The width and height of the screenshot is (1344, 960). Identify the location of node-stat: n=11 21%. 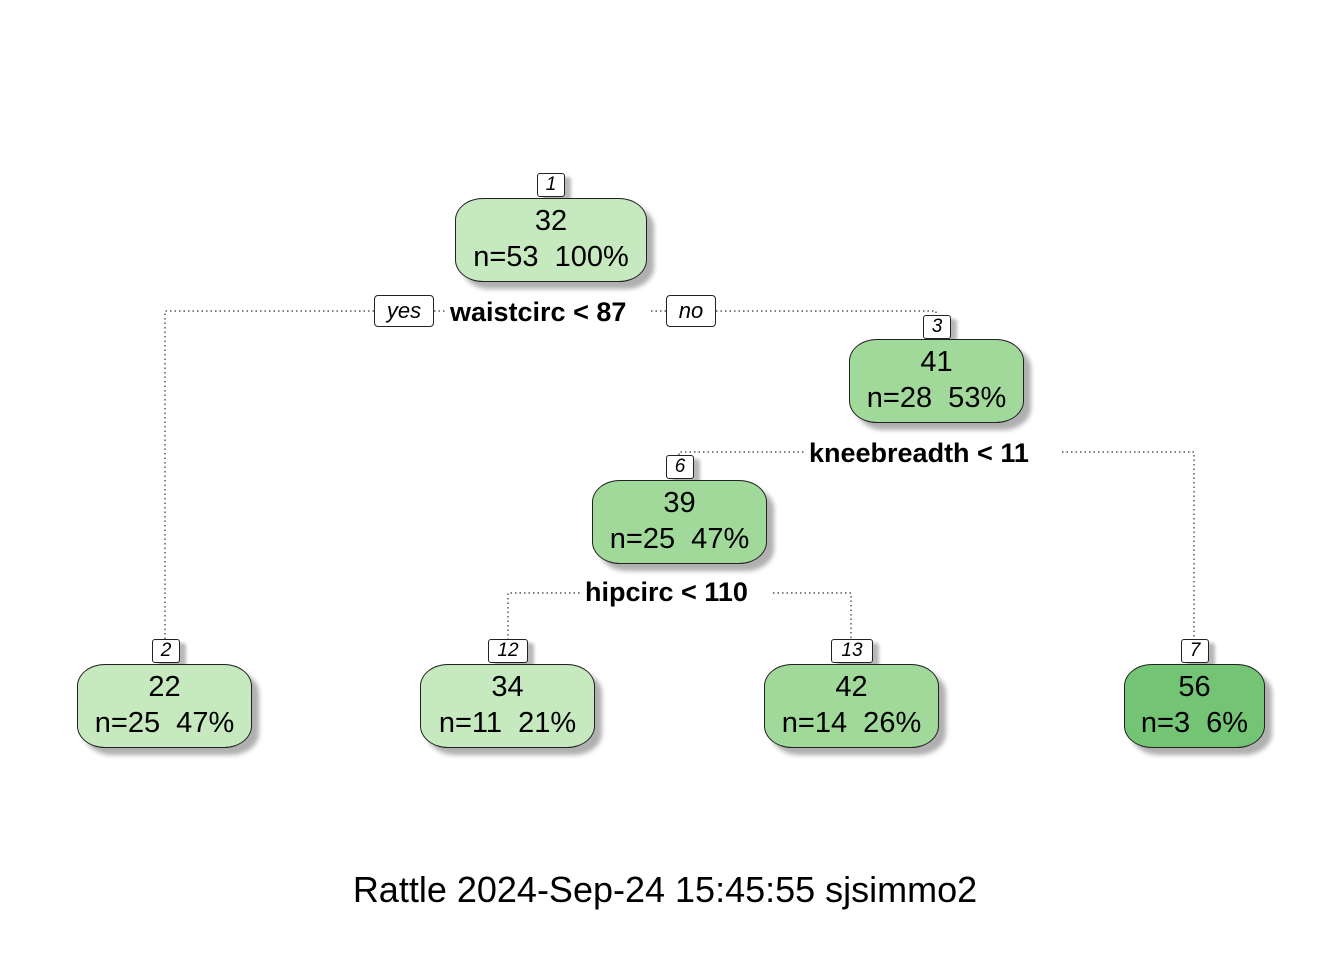
(507, 723).